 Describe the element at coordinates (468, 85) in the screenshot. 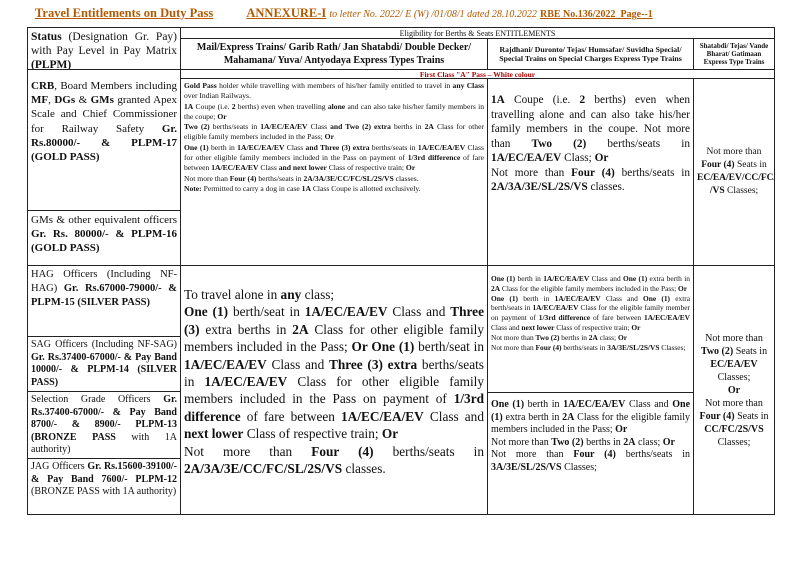

I see `bold-text: any Class` at that location.